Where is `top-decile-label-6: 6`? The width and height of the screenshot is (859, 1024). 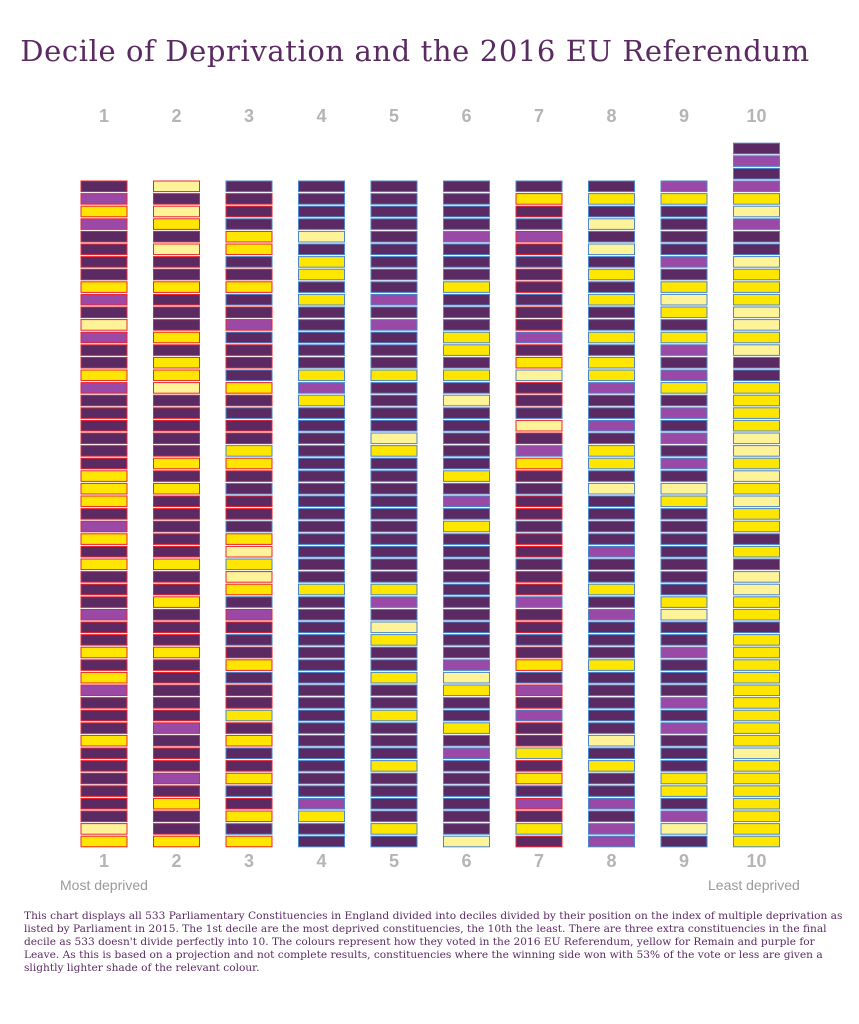 top-decile-label-6: 6 is located at coordinates (466, 116).